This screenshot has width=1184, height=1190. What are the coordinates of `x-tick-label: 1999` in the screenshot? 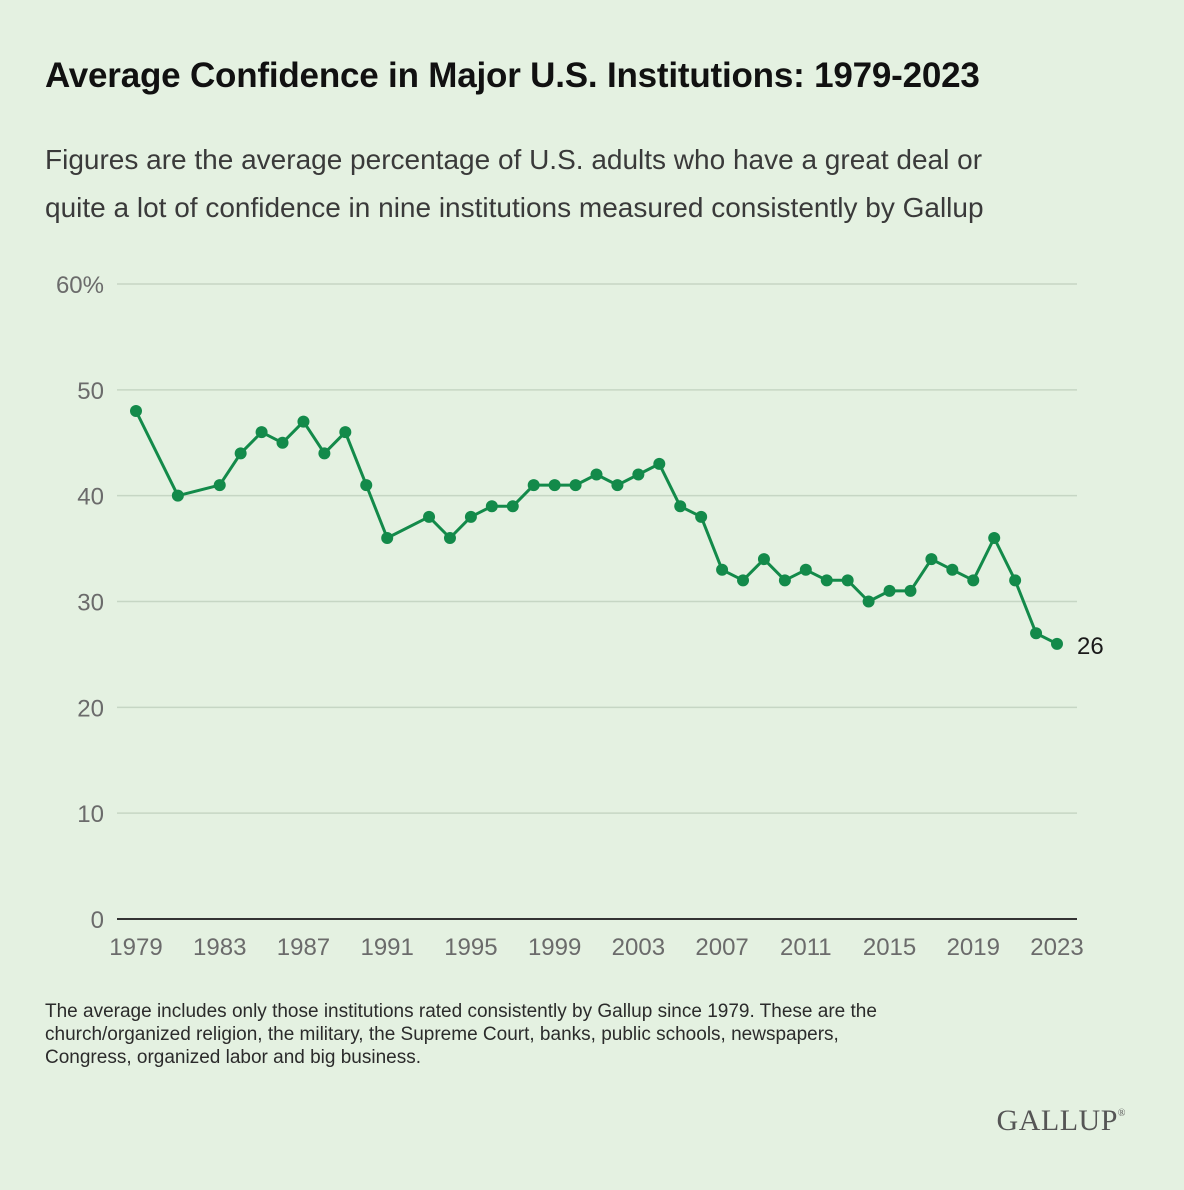 It's located at (554, 947).